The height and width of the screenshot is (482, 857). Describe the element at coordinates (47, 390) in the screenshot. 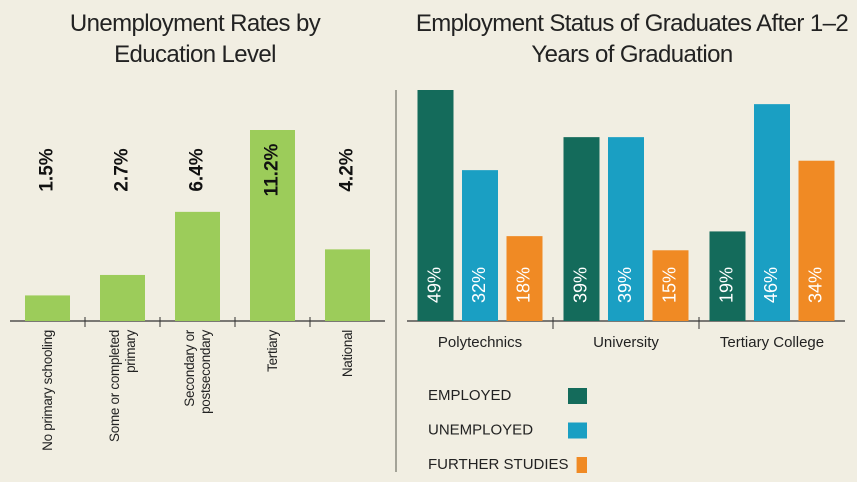

I see `x-tick-label: No primary schooling` at that location.